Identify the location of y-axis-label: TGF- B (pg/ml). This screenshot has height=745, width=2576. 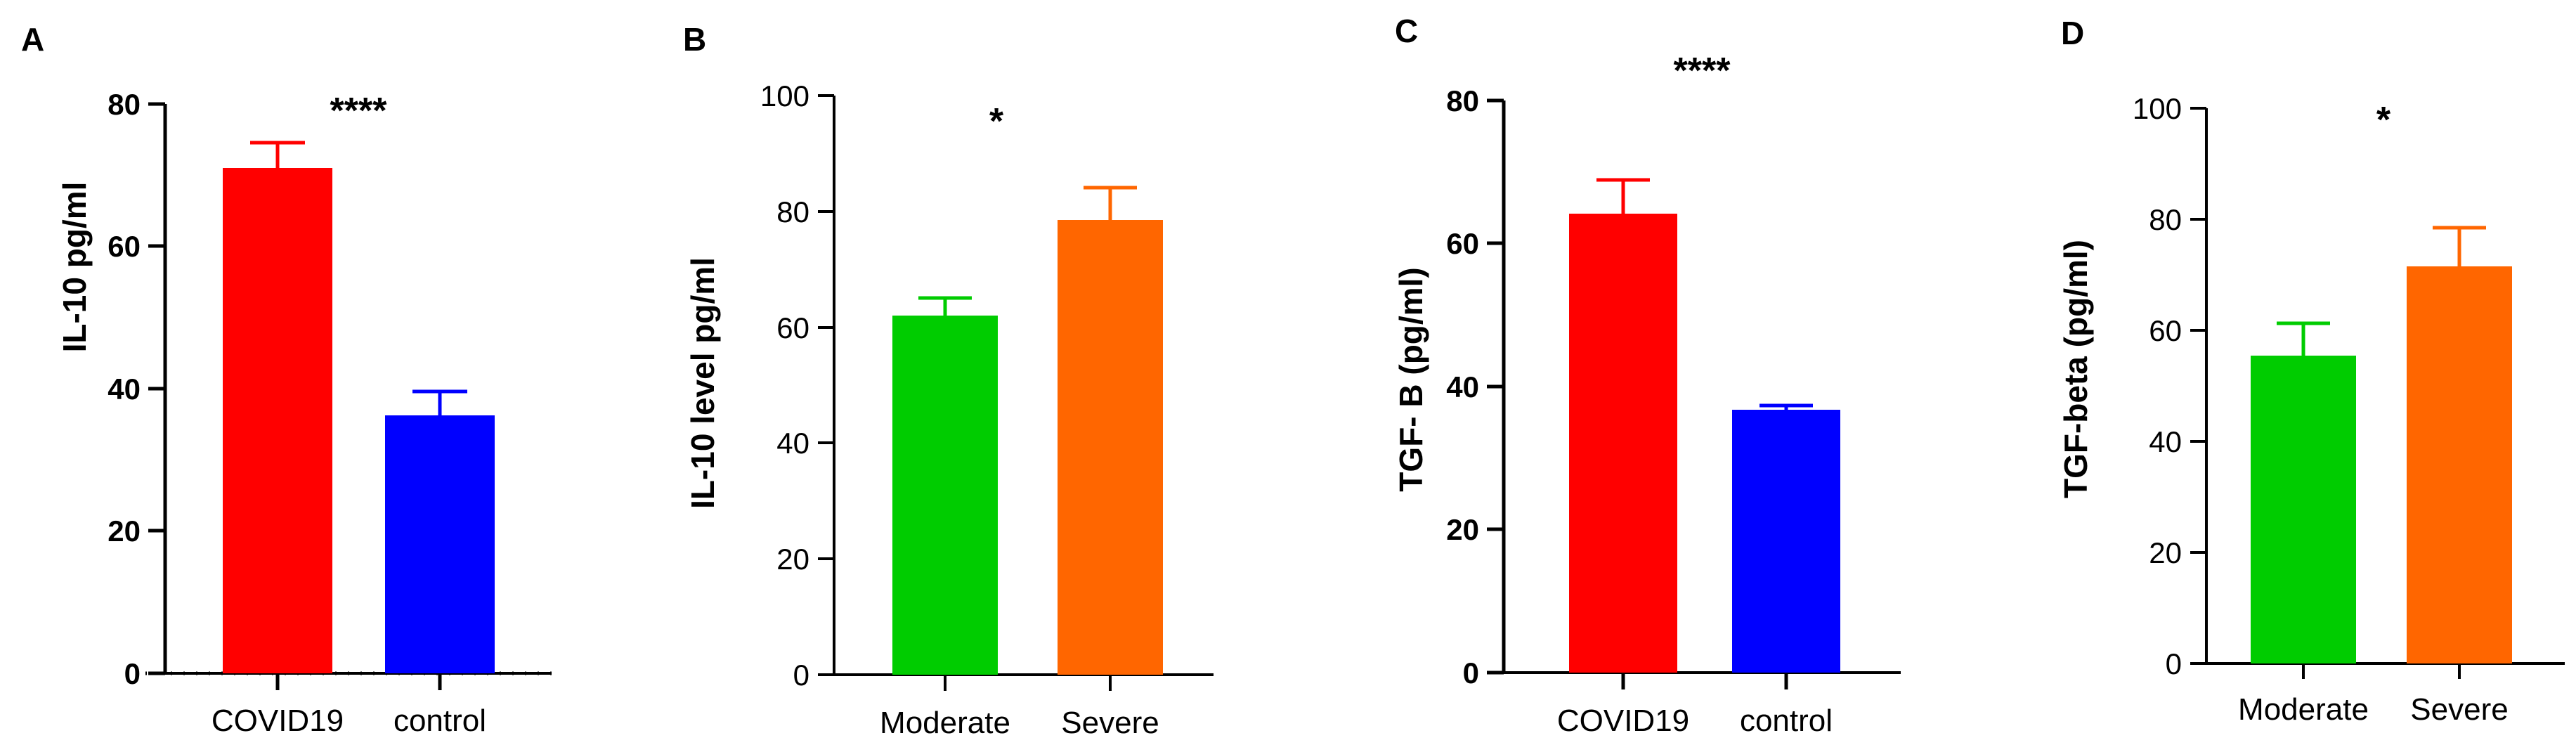
(1411, 379).